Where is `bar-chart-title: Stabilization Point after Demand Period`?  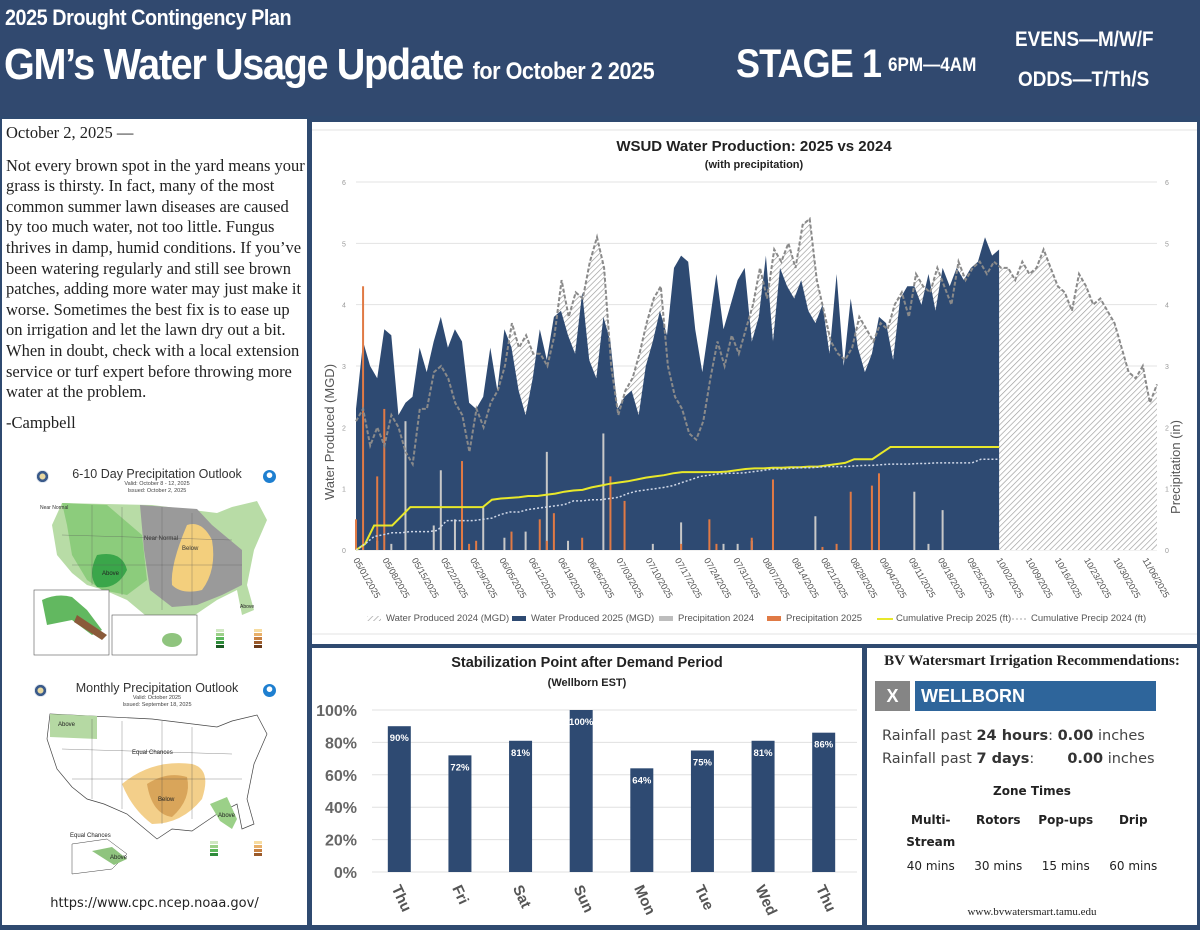 bar-chart-title: Stabilization Point after Demand Period is located at coordinates (587, 663).